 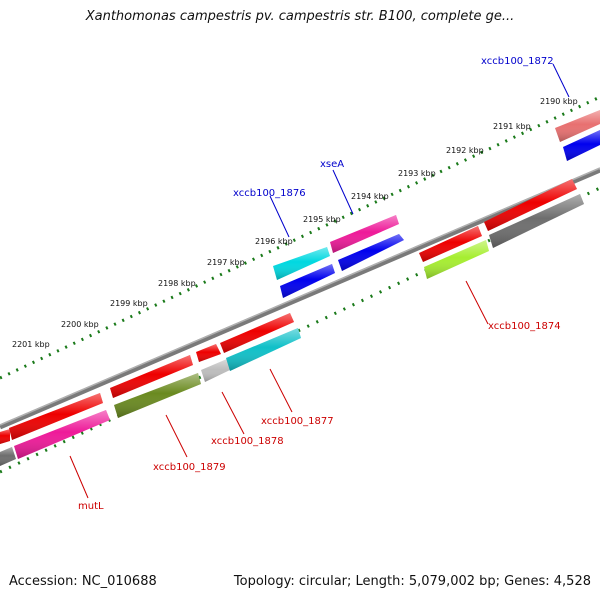 What do you see at coordinates (80, 324) in the screenshot?
I see `scale-label: 2200 kbp` at bounding box center [80, 324].